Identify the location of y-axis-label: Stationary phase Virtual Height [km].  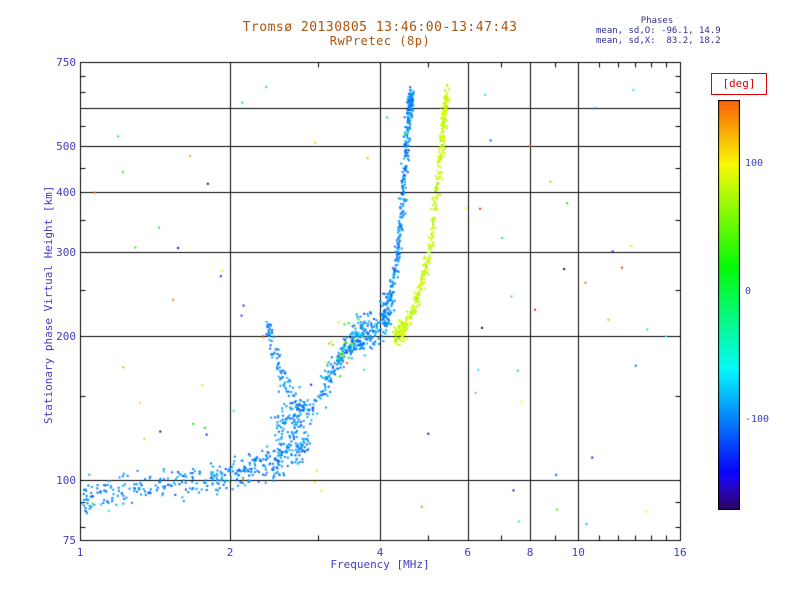
(48, 304).